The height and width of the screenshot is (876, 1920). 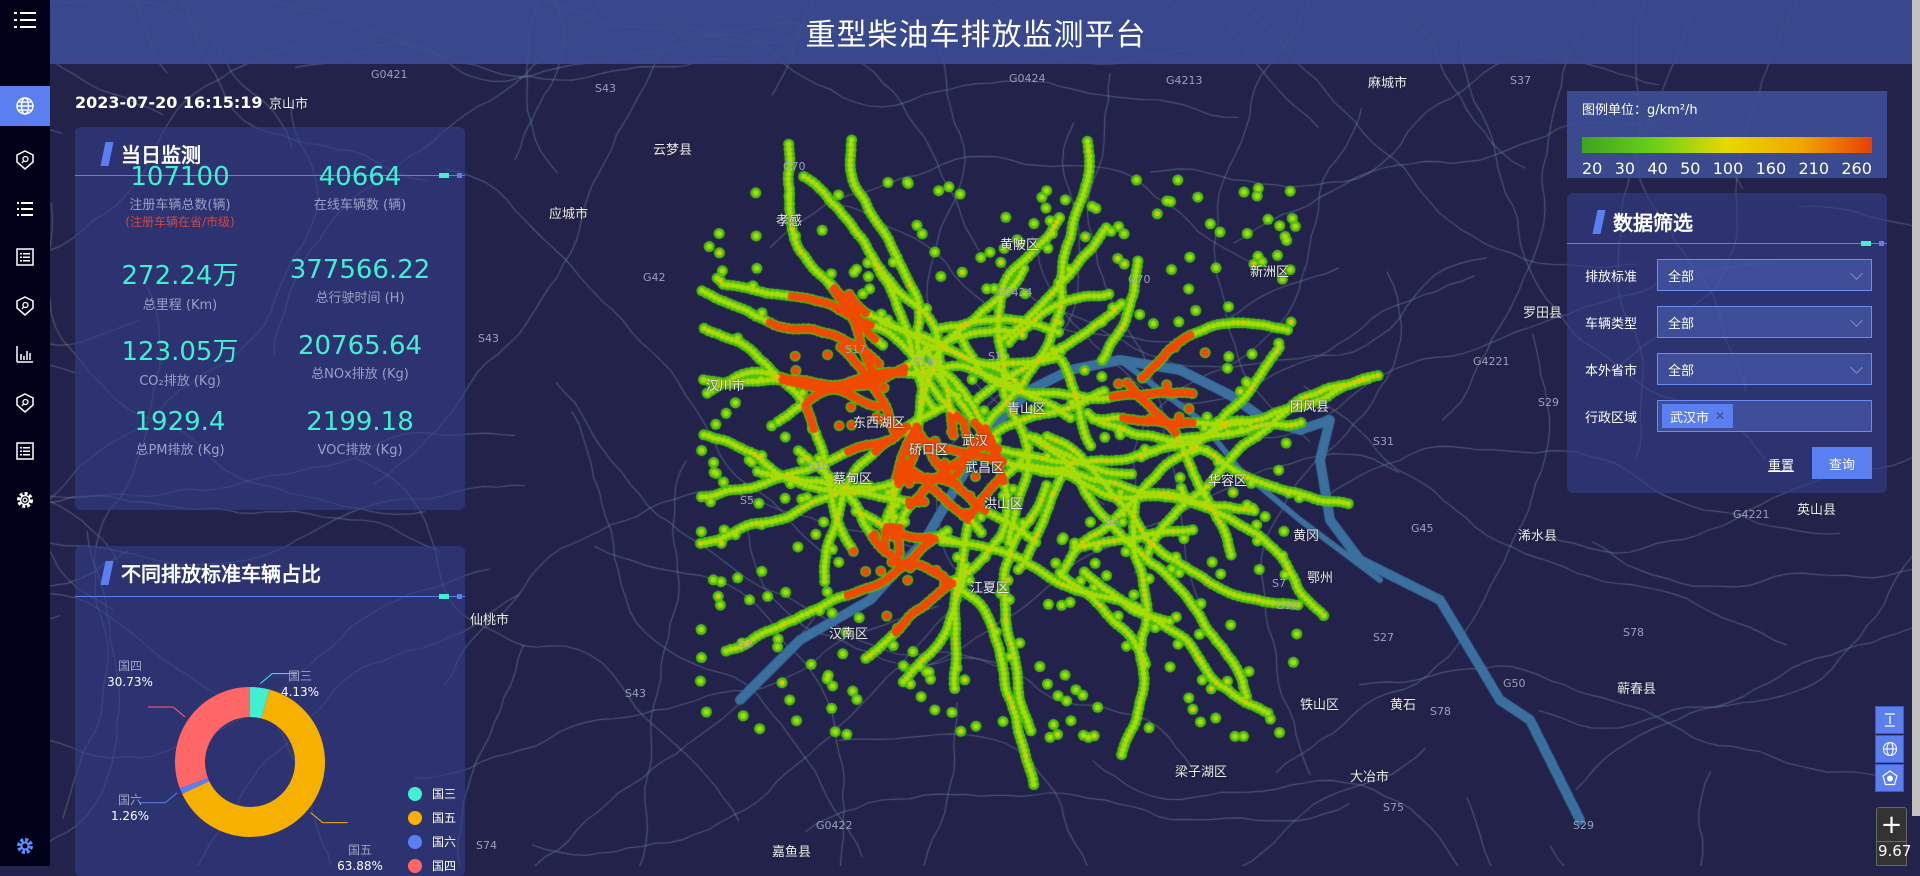 I want to click on map-road-label: S18, so click(x=923, y=362).